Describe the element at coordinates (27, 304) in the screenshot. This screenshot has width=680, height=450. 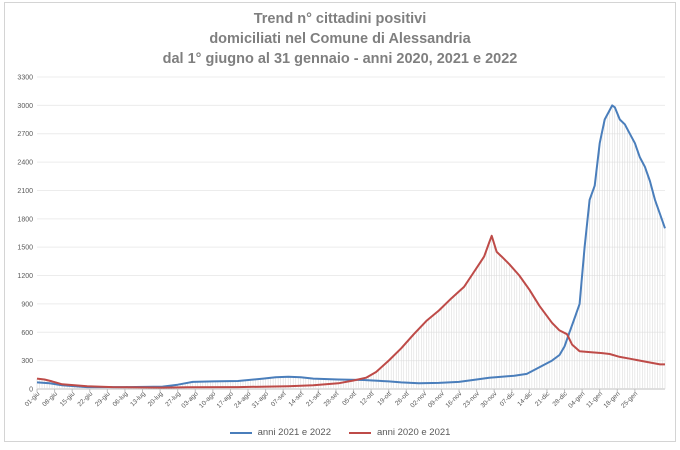
I see `y-tick-label: 900` at that location.